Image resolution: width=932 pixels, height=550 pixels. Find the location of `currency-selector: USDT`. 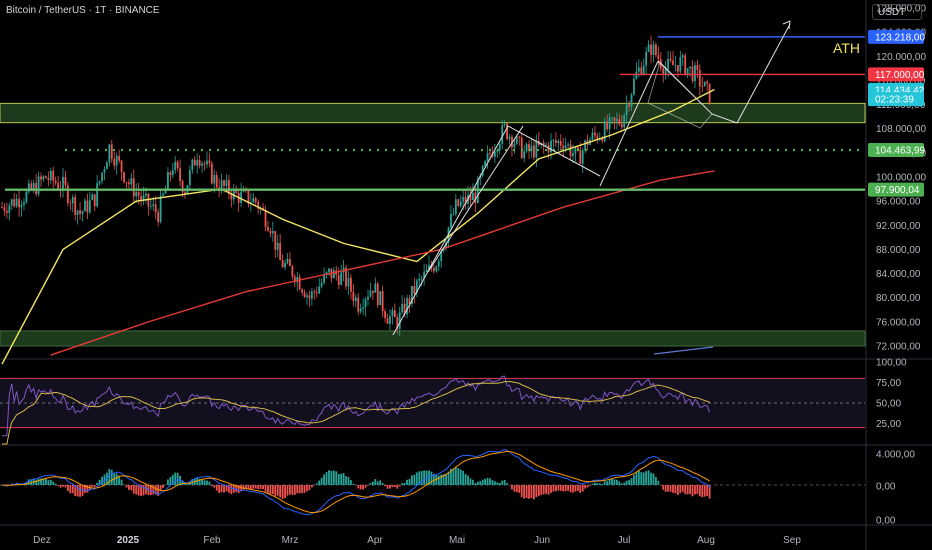

currency-selector: USDT is located at coordinates (897, 12).